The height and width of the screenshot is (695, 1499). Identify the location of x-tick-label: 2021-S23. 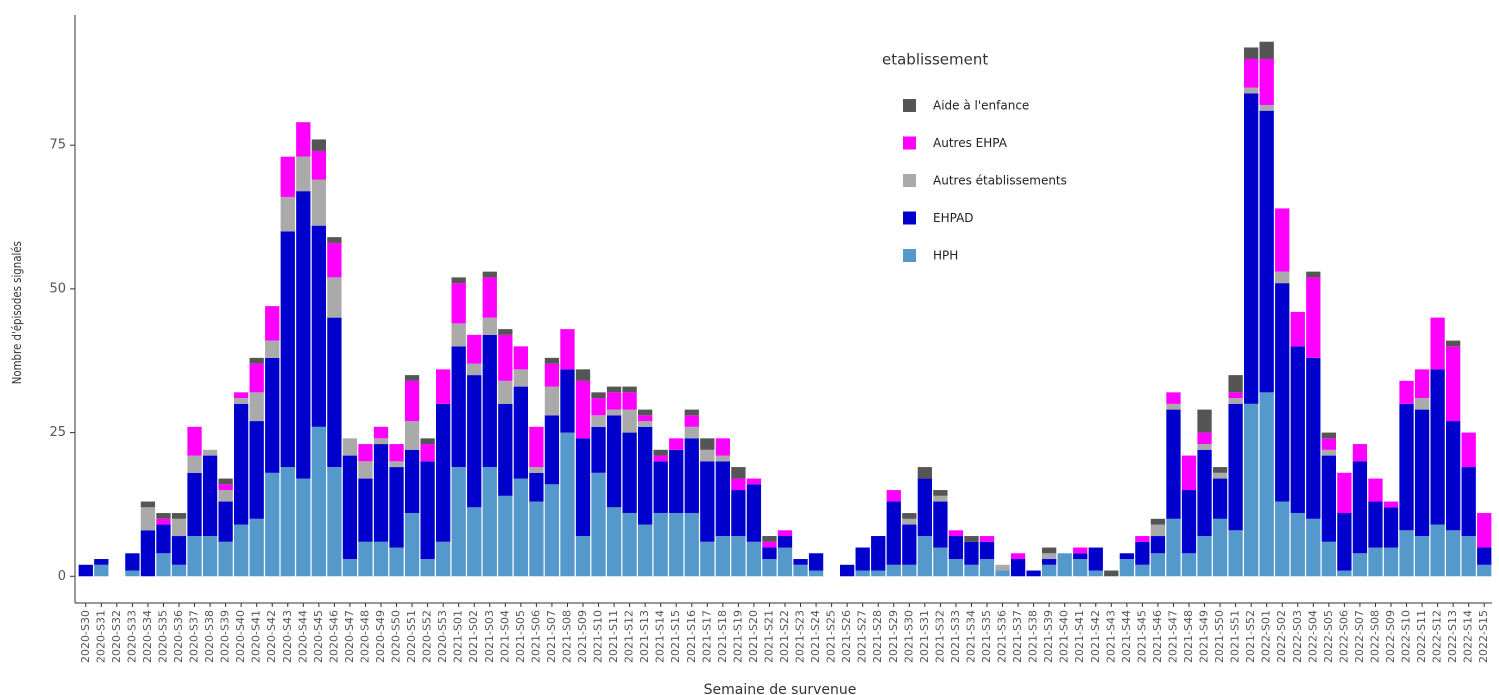
(800, 636).